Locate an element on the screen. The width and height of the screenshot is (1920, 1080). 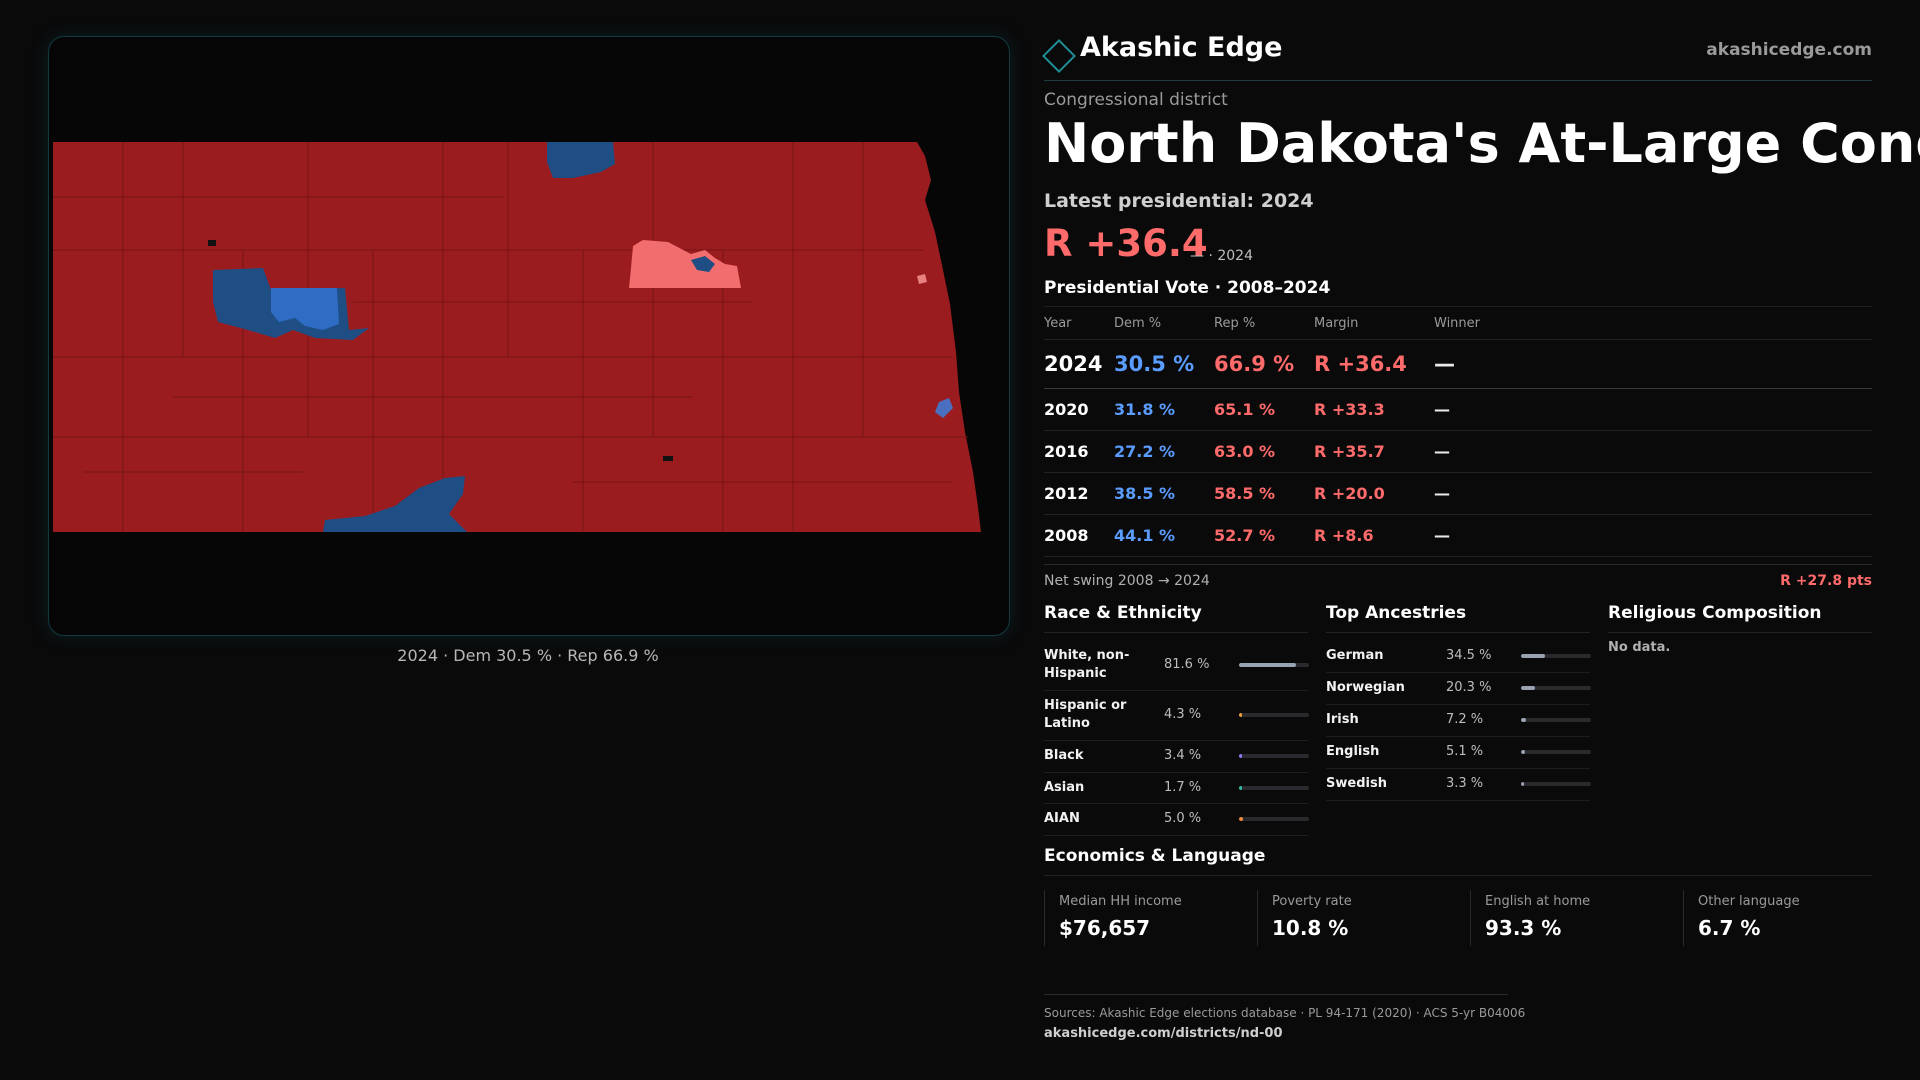
map-county-dem-small is located at coordinates (703, 264).